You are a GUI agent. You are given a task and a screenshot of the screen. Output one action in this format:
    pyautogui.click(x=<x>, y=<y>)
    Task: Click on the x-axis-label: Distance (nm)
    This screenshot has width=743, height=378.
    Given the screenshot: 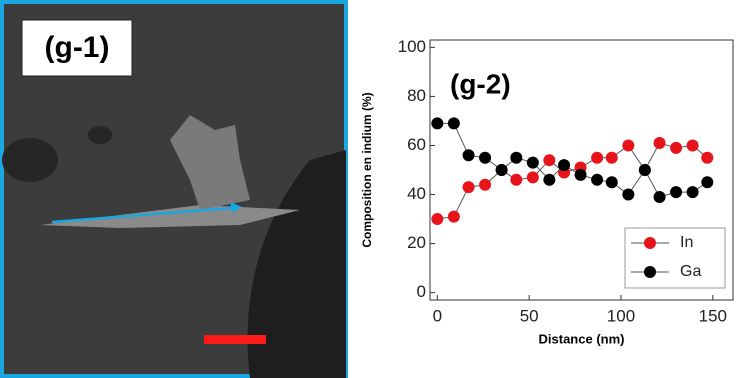 What is the action you would take?
    pyautogui.click(x=582, y=338)
    